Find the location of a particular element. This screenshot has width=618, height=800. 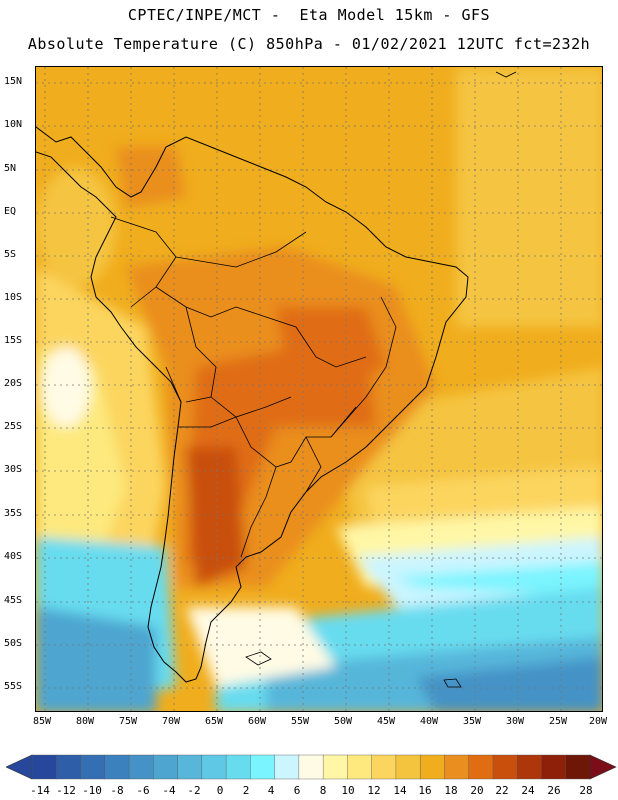

colorbar-label-26: 26 is located at coordinates (554, 790).